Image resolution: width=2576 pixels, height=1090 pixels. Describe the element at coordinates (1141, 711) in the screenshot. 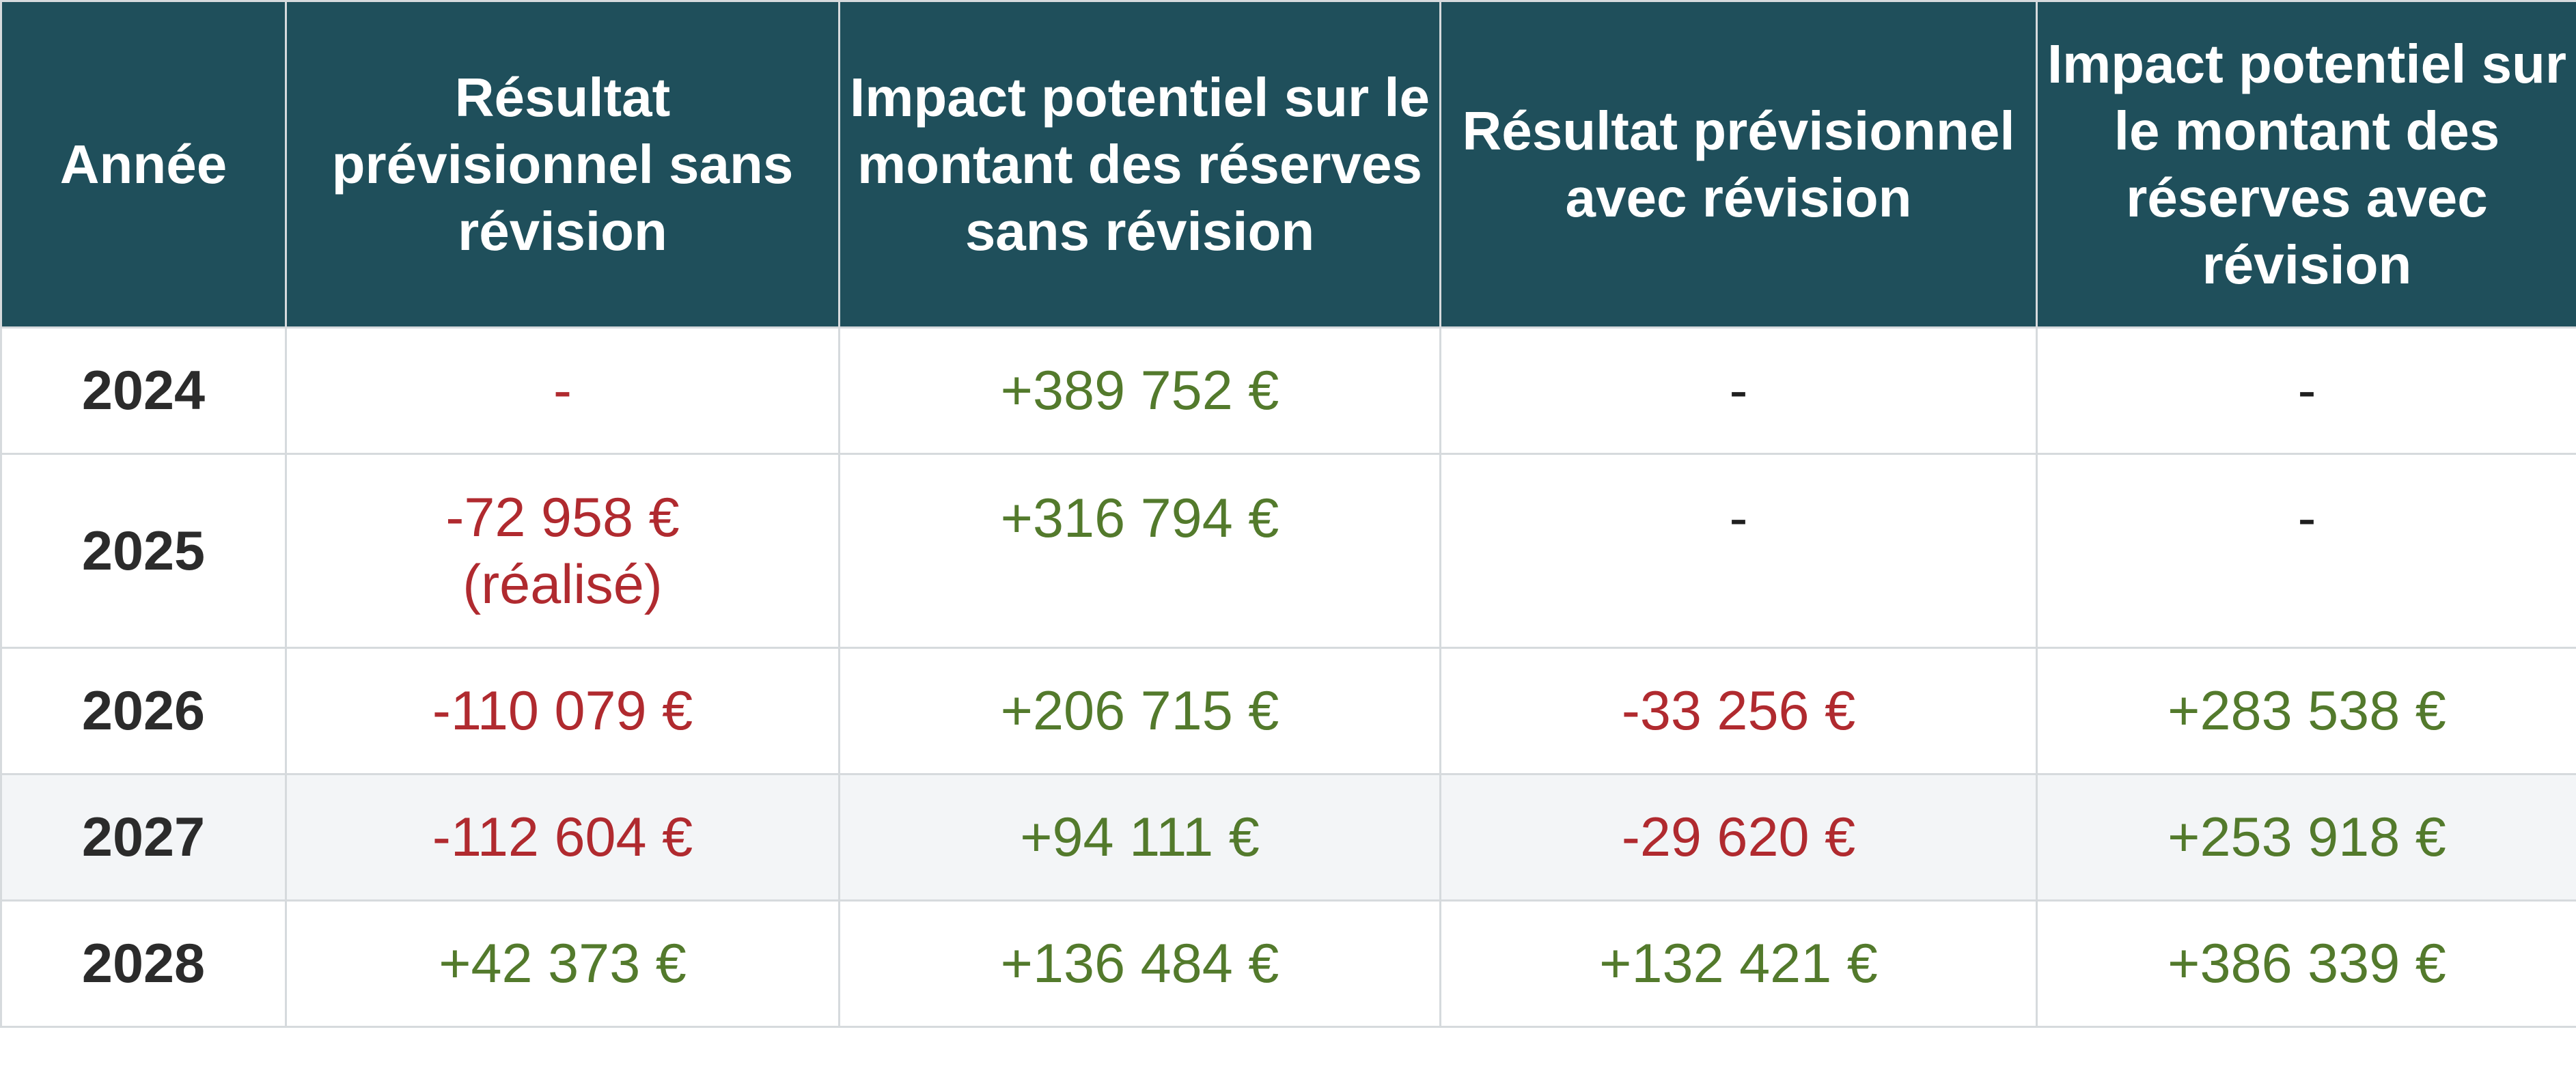

I see `impact-sans-cell: +206 715 €` at that location.